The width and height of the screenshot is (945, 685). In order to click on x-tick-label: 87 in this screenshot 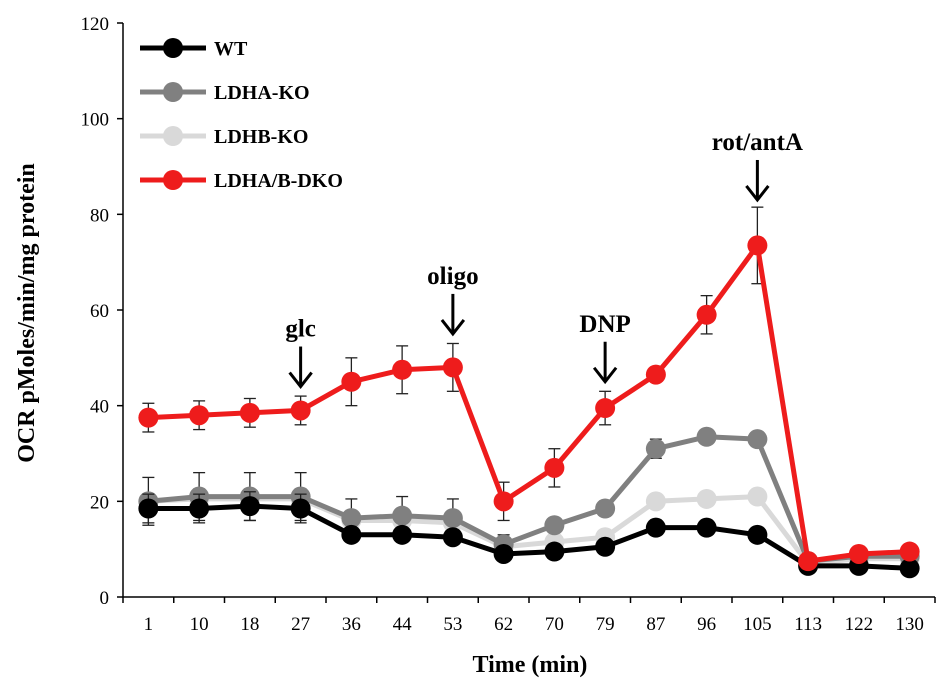, I will do `click(655, 624)`.